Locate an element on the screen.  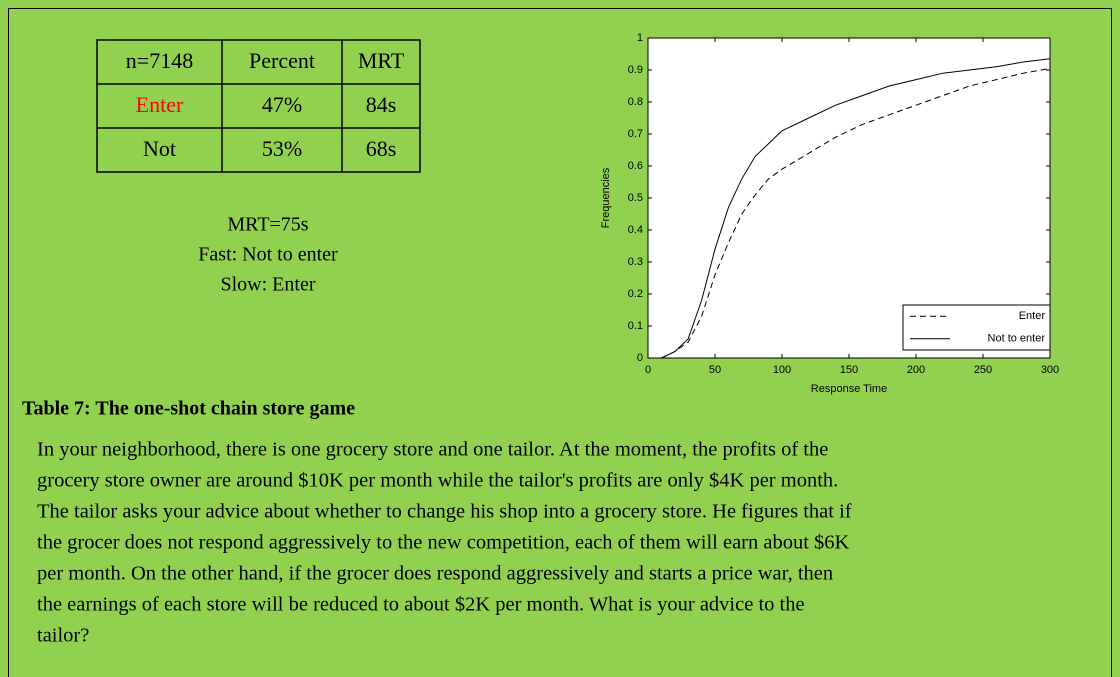
y-tick-label: 1 is located at coordinates (640, 38).